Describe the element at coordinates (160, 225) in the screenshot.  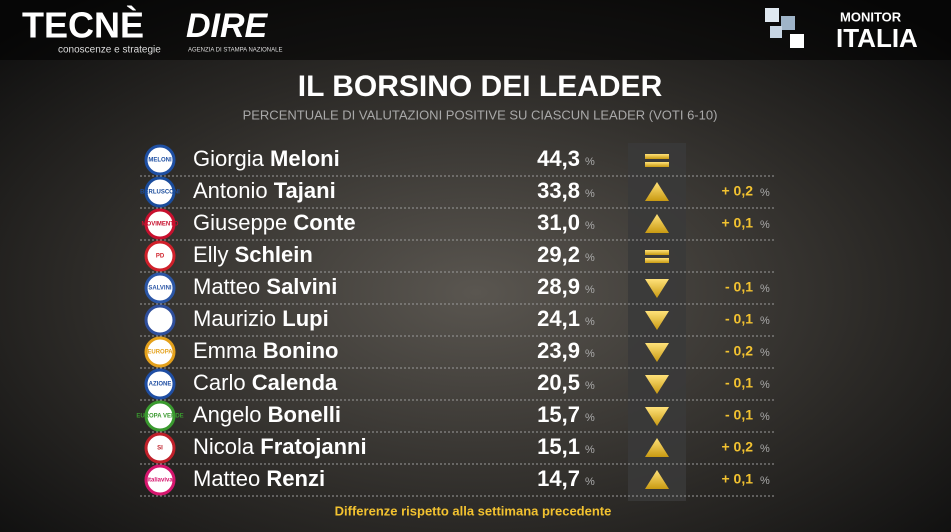
I see `party-logo-label: MOVIMENTO` at that location.